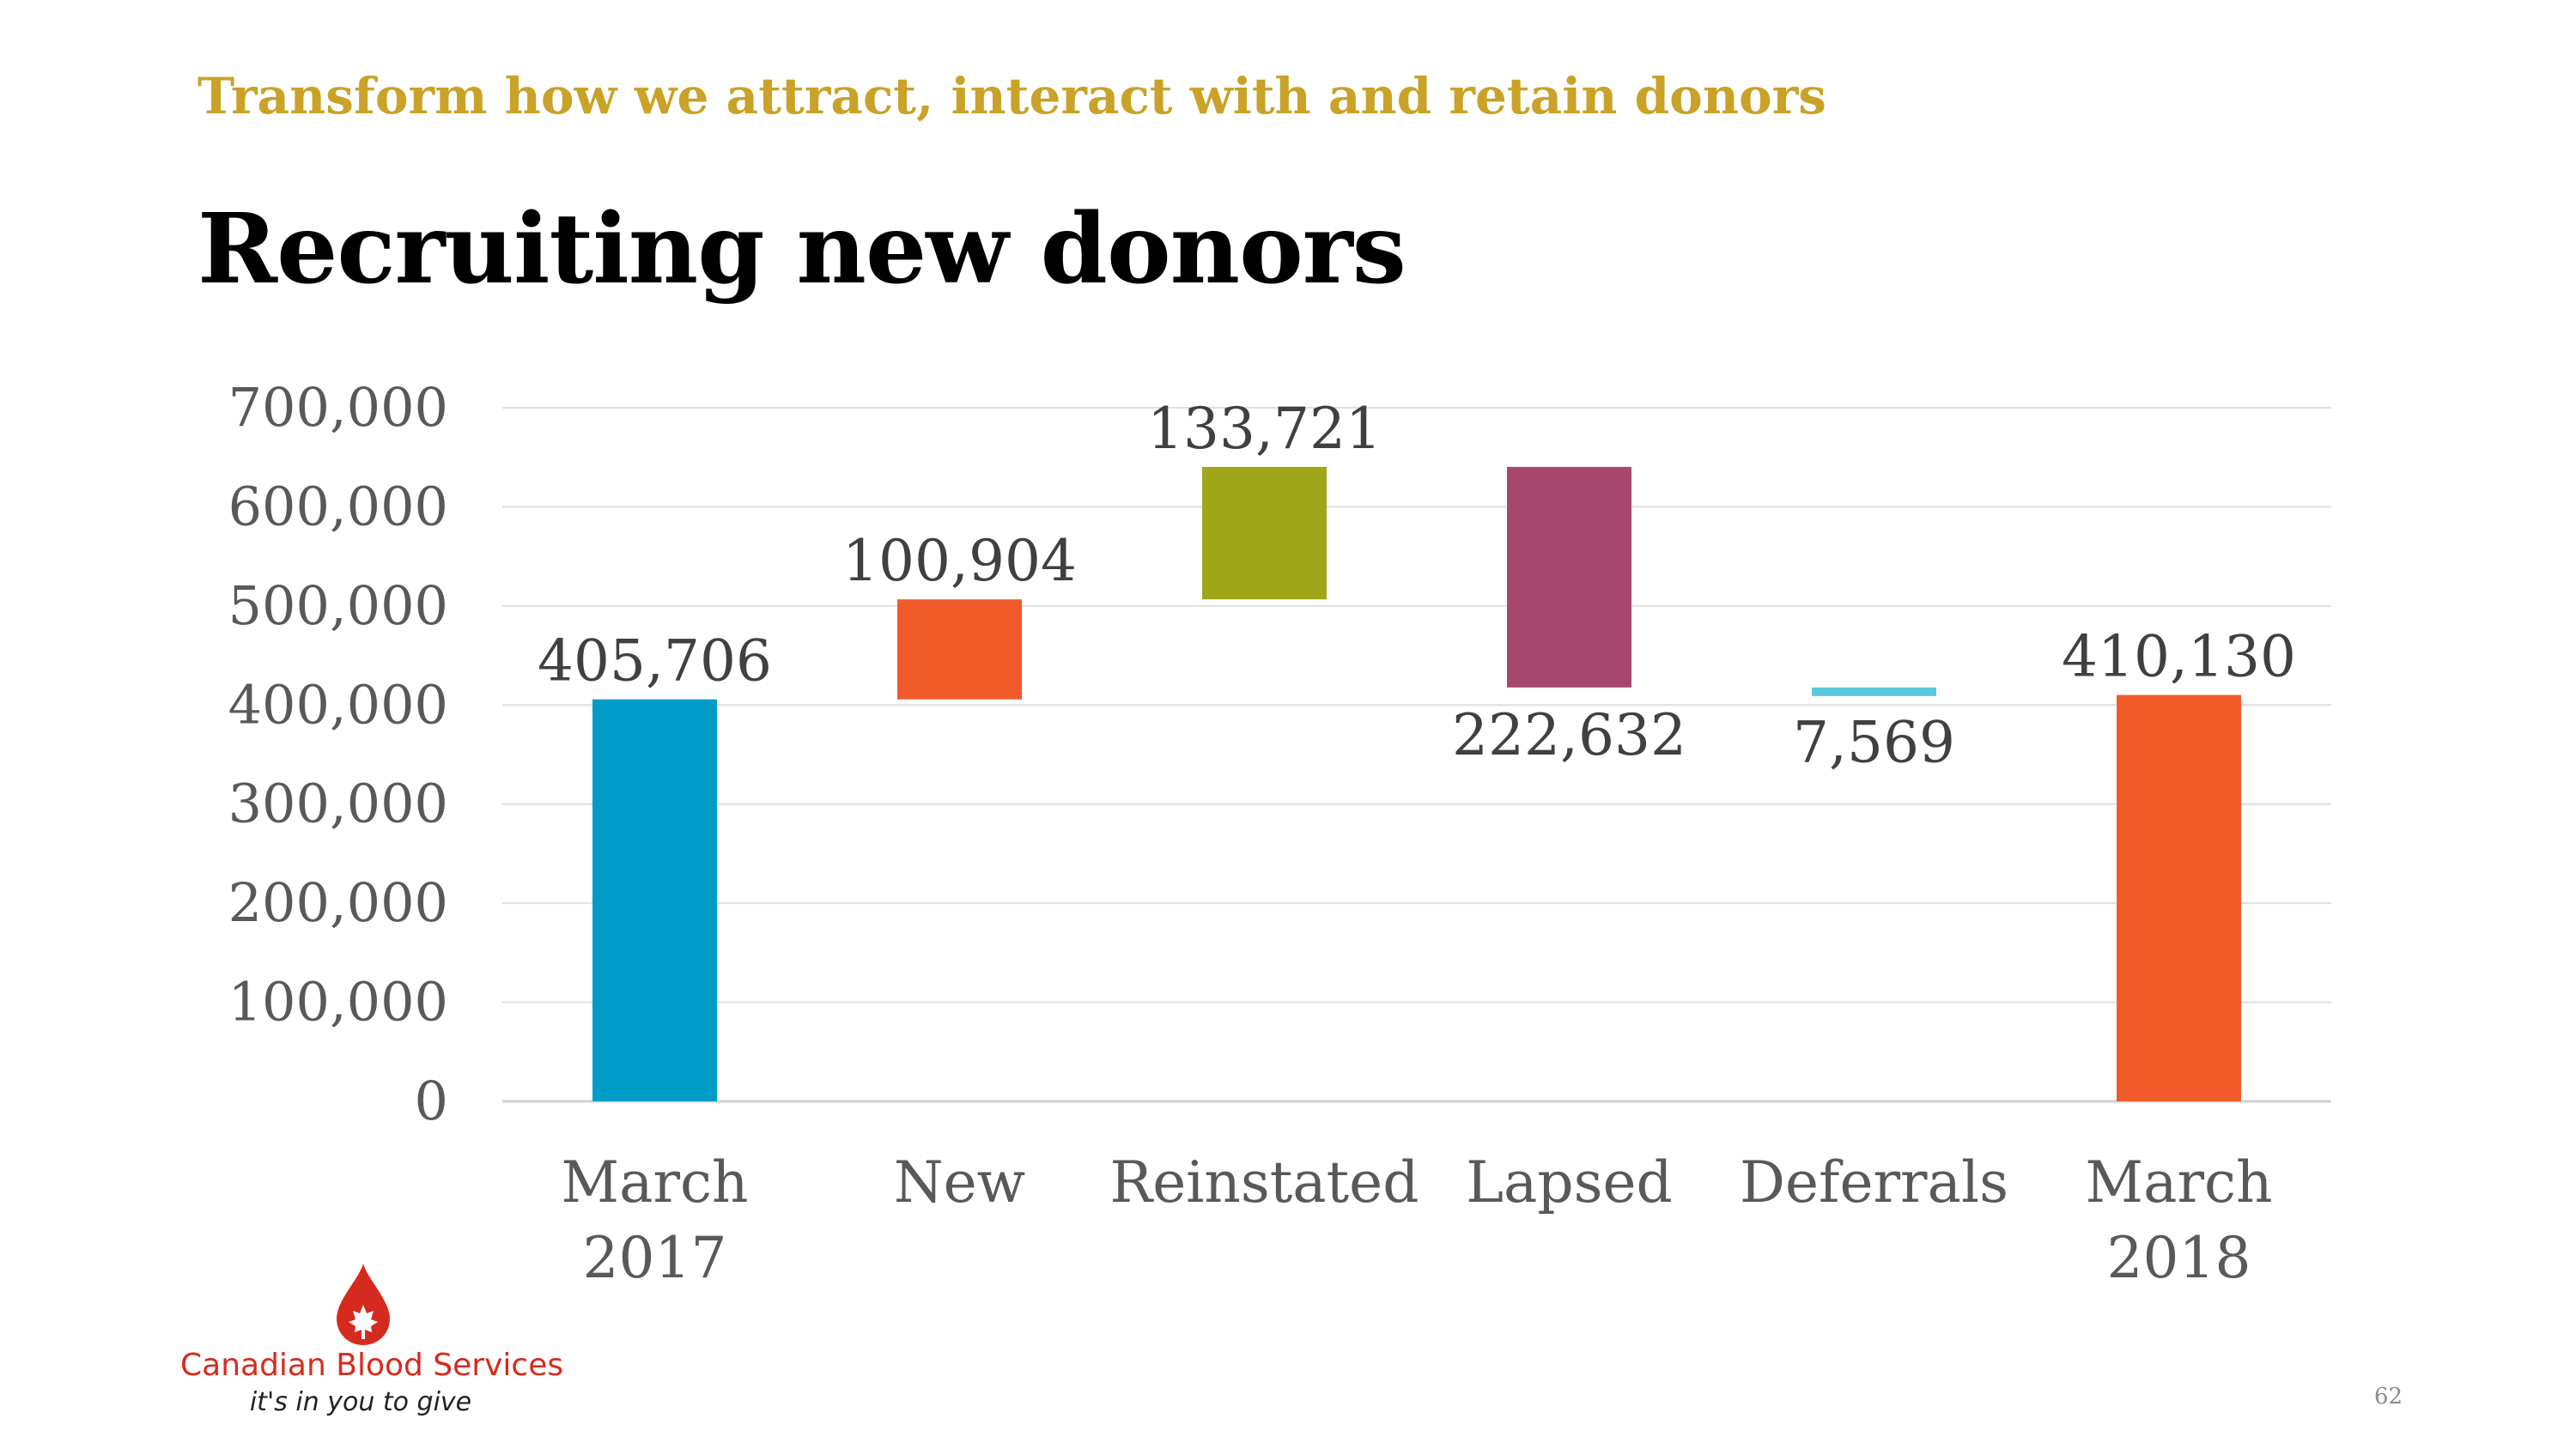 This screenshot has width=2576, height=1449. Describe the element at coordinates (338, 804) in the screenshot. I see `y-tick-label: 300,000` at that location.